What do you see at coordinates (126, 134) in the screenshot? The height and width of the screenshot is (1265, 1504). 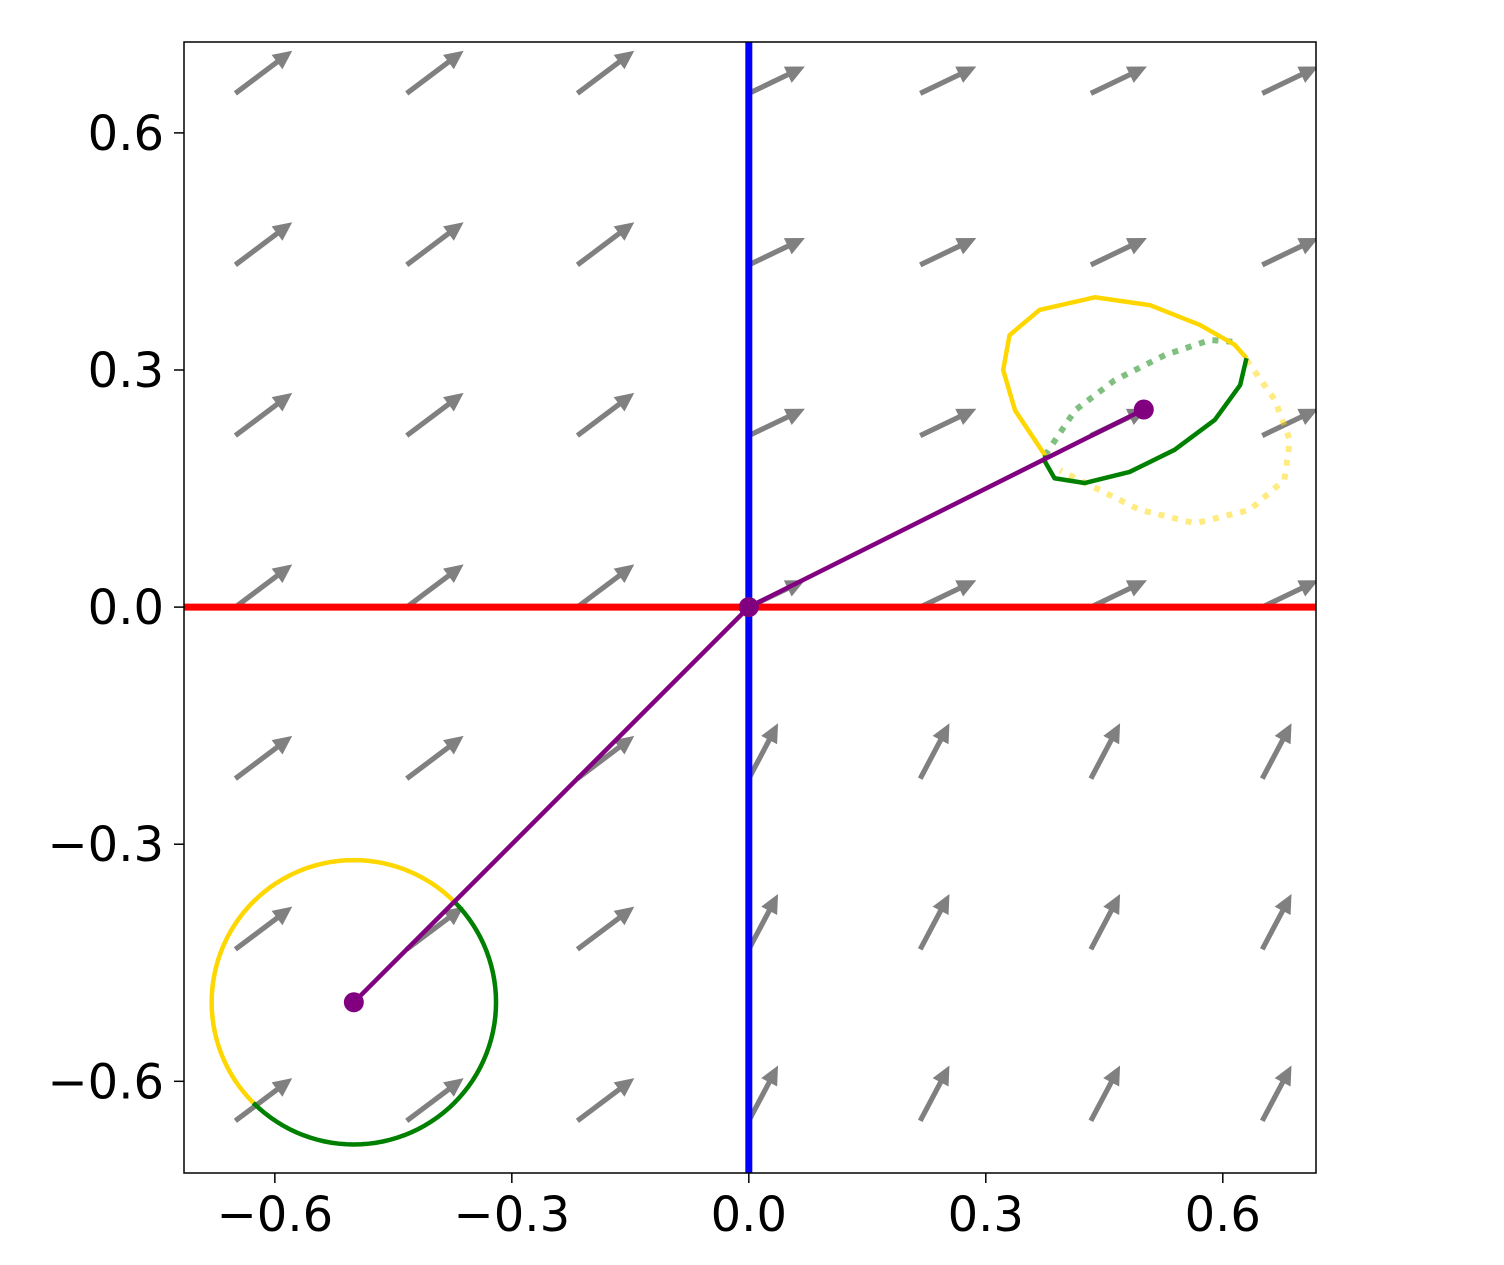 I see `y-tick-label: 0.6` at bounding box center [126, 134].